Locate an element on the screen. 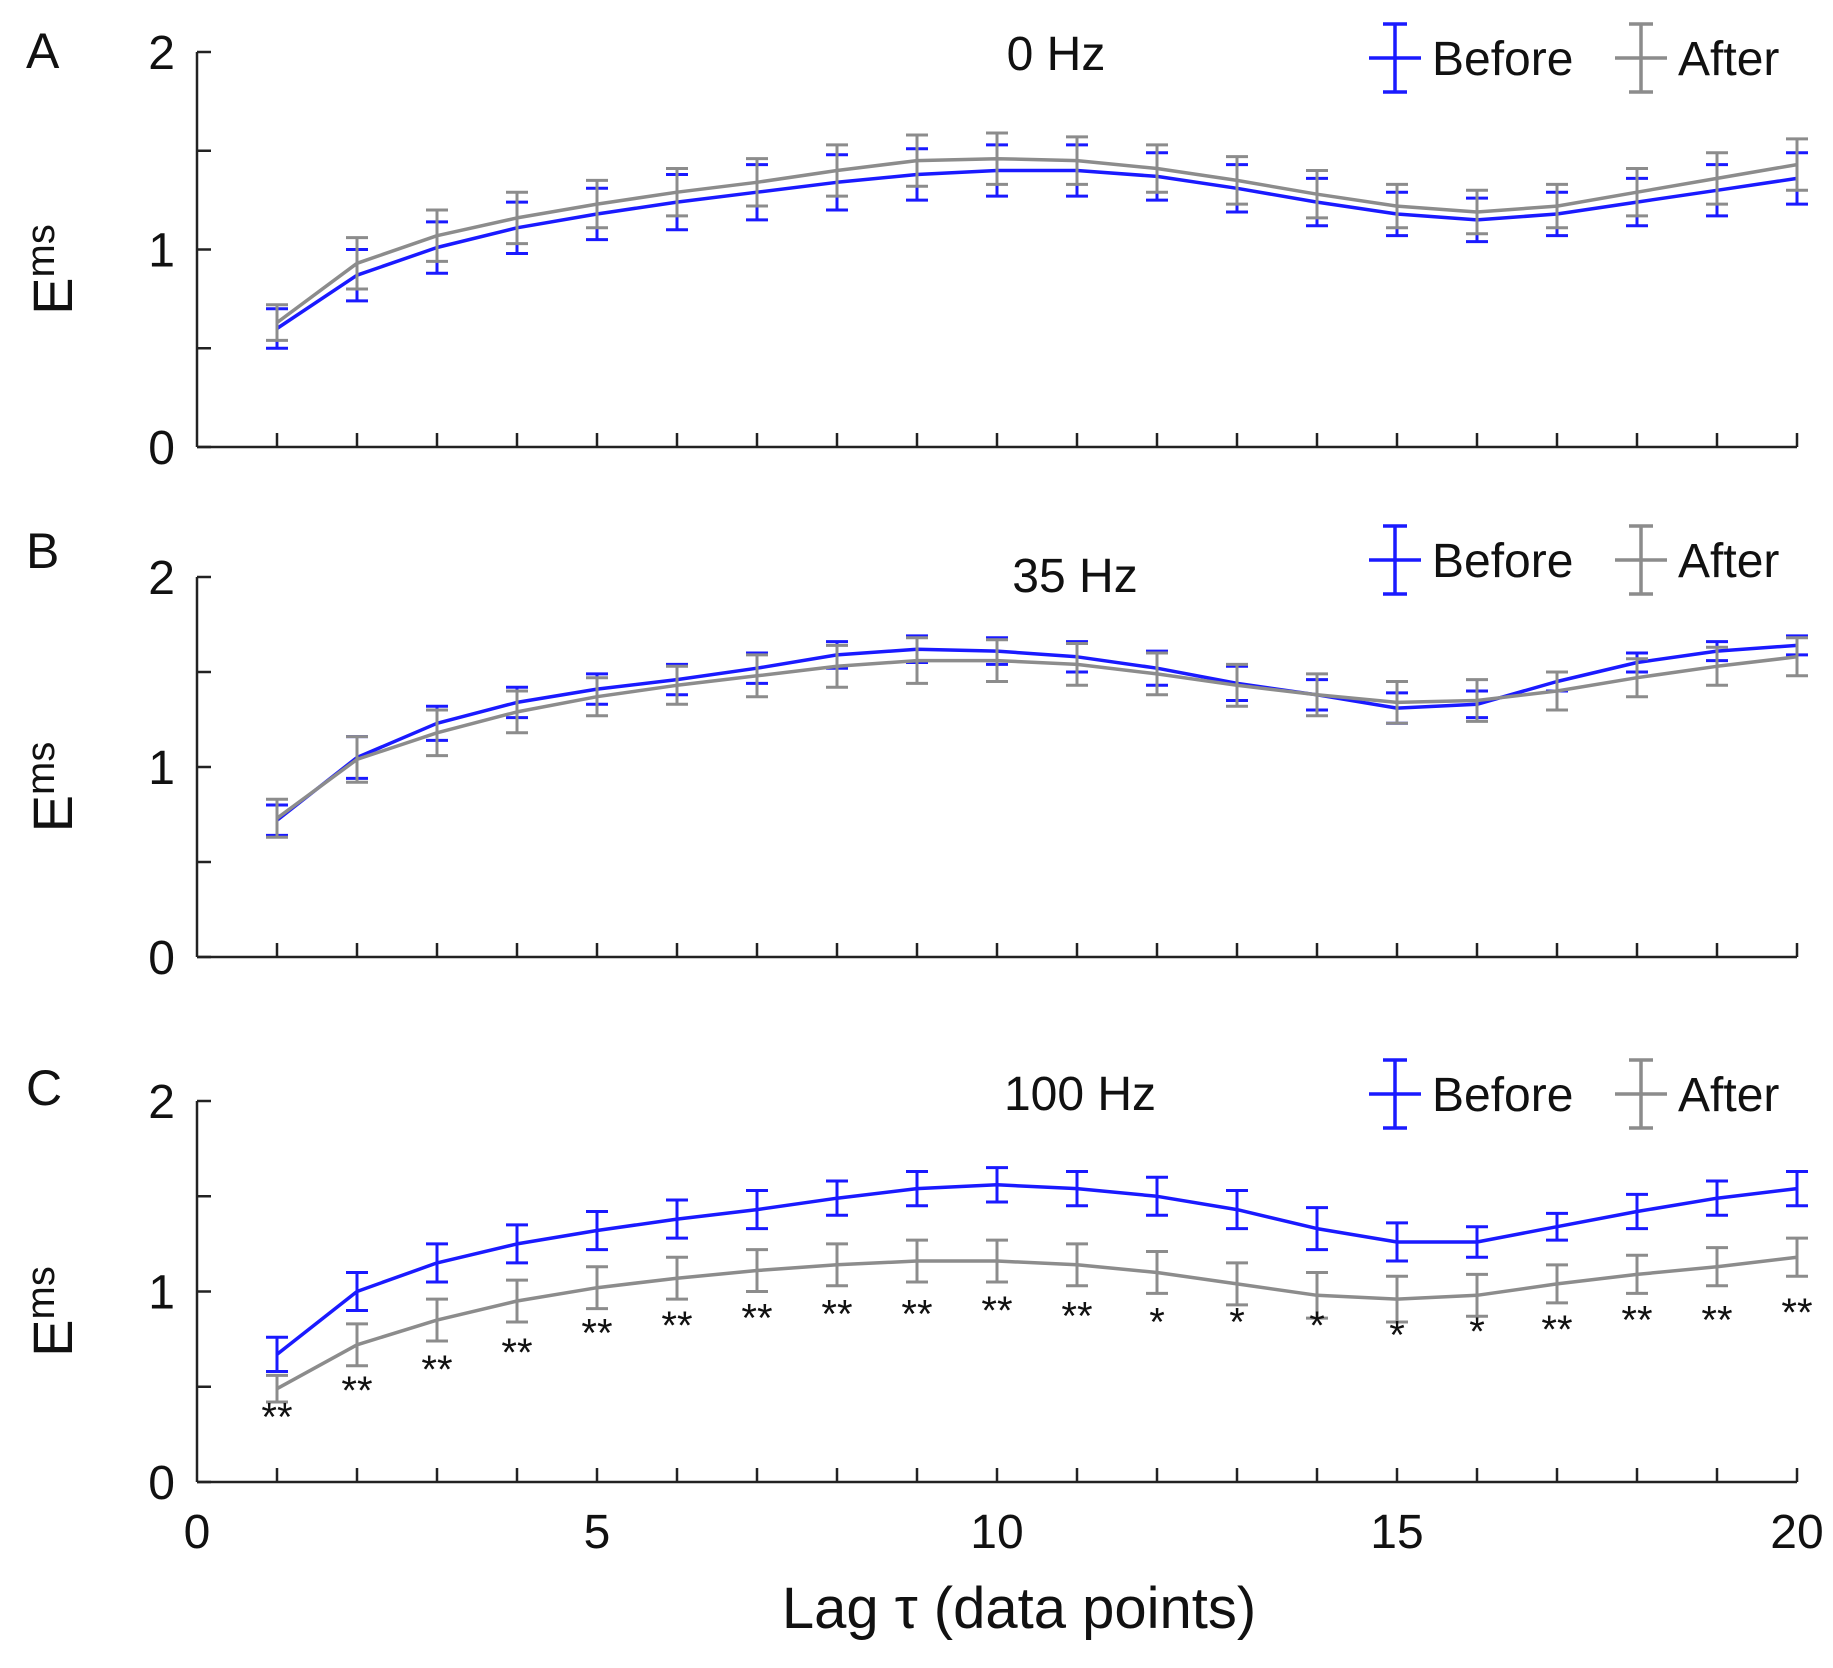 This screenshot has width=1833, height=1668. x-tick-label: 20 is located at coordinates (1796, 1532).